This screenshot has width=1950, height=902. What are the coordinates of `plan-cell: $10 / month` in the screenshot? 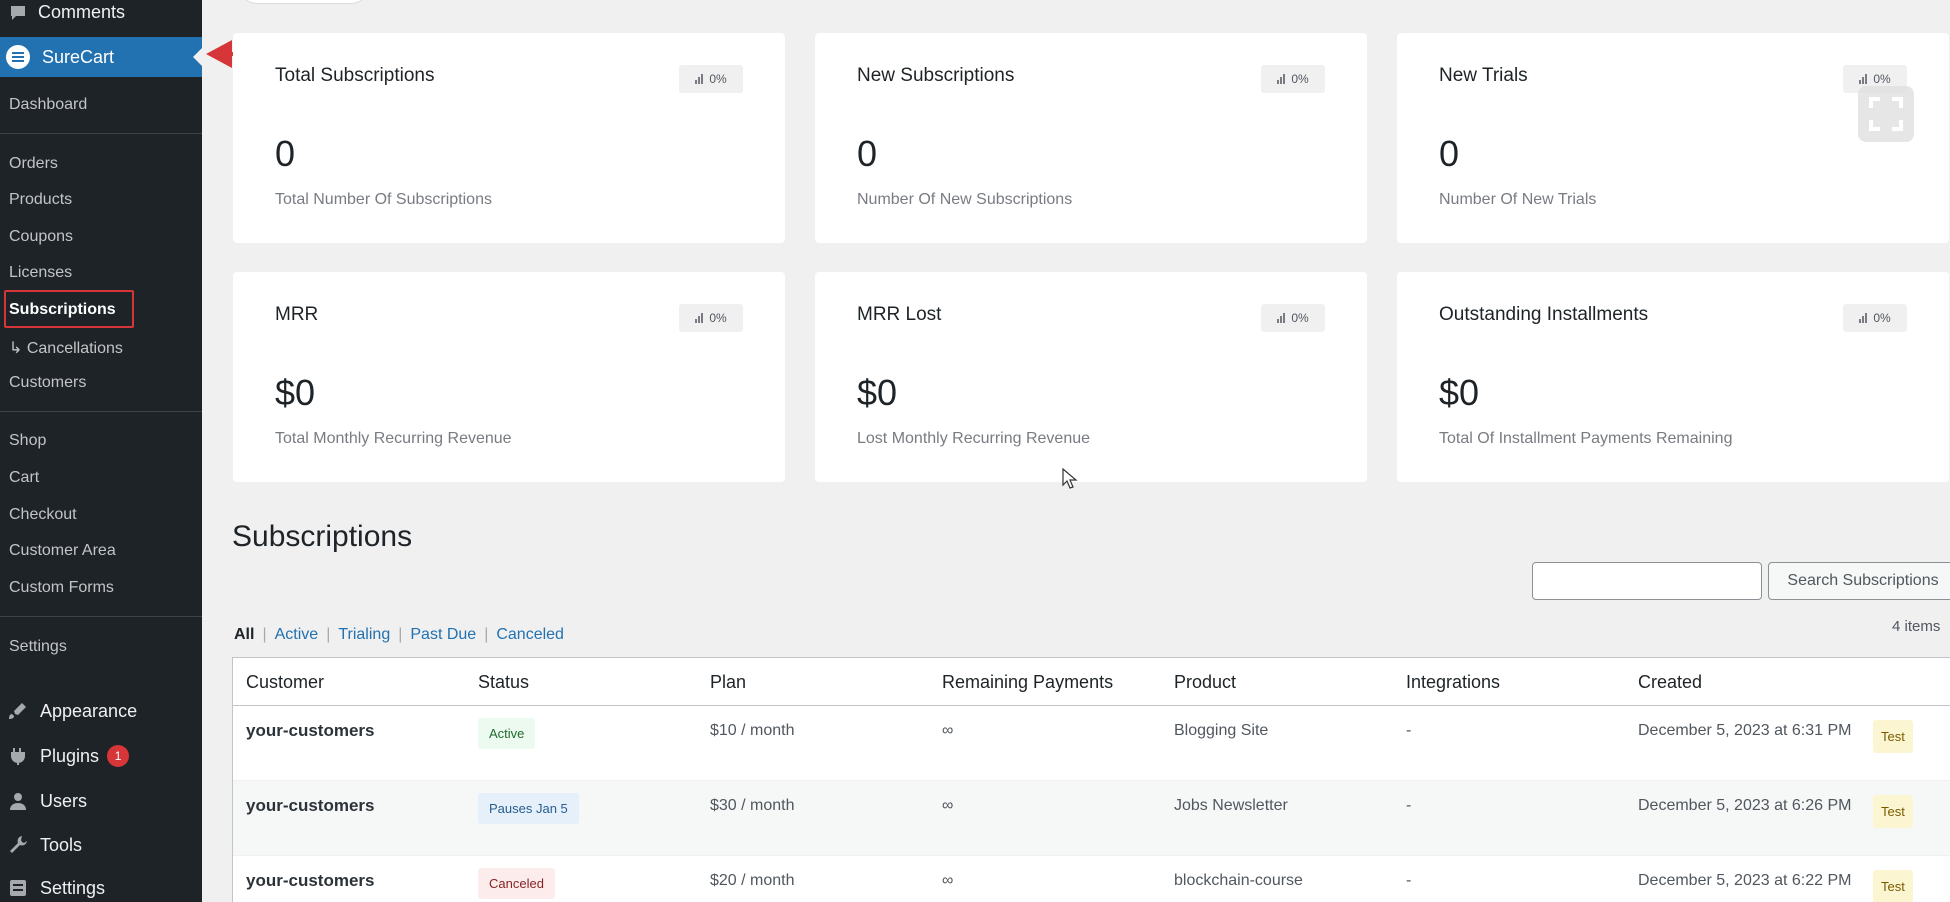 It's located at (752, 730).